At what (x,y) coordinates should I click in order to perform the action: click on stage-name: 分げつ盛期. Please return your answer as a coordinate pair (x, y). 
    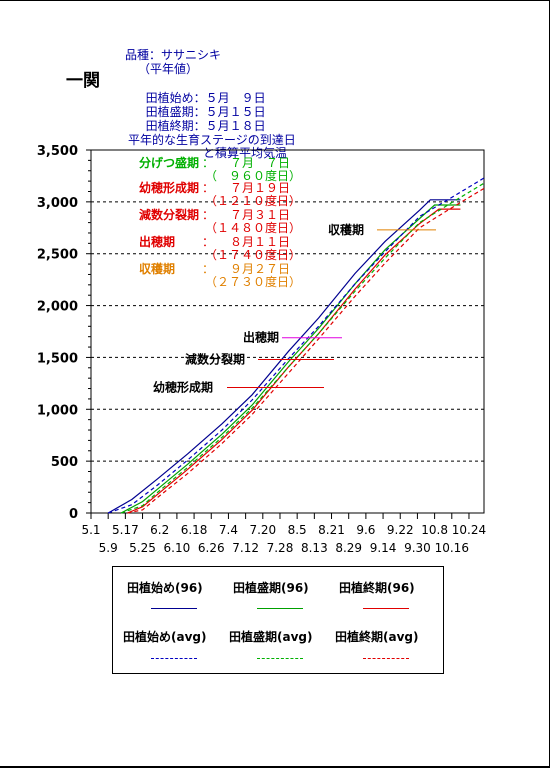
    Looking at the image, I should click on (169, 162).